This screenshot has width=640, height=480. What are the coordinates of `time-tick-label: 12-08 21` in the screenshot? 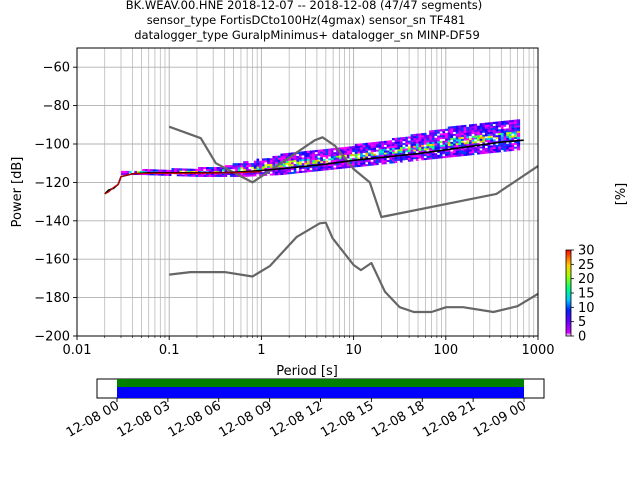 It's located at (449, 419).